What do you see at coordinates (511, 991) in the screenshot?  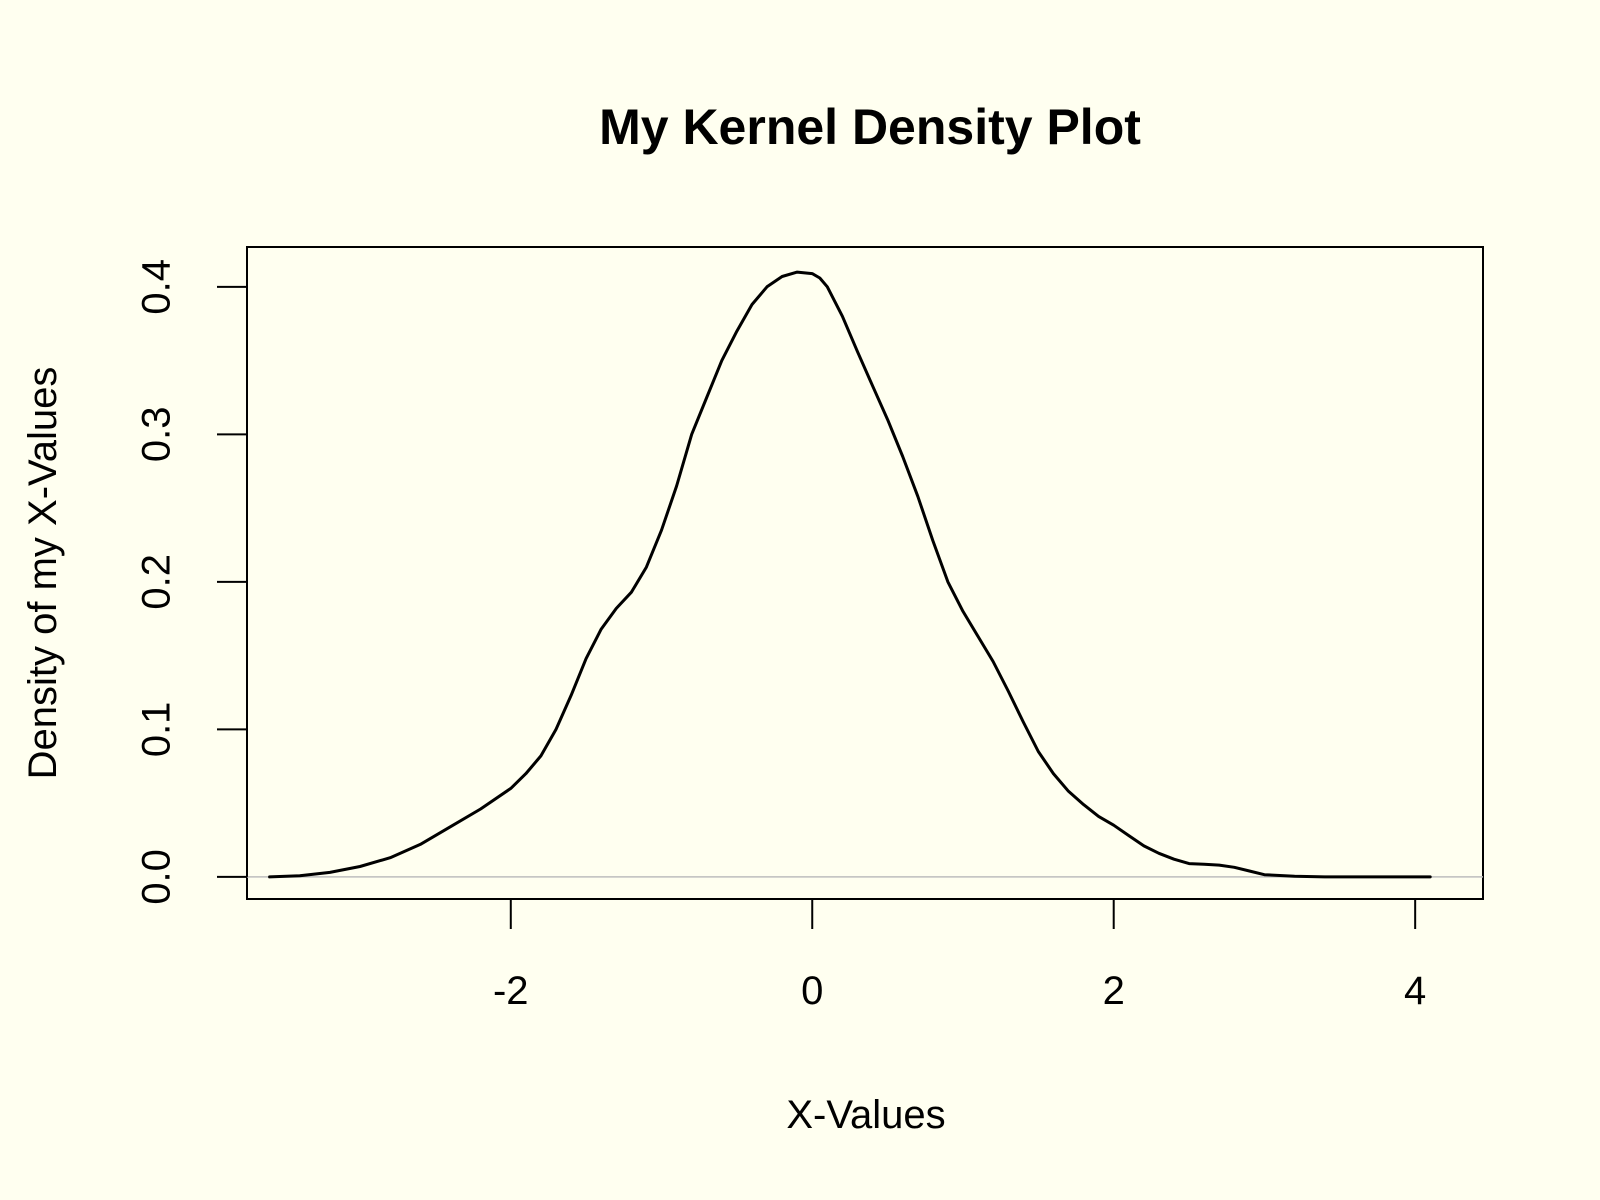 I see `x-tick-label: -2` at bounding box center [511, 991].